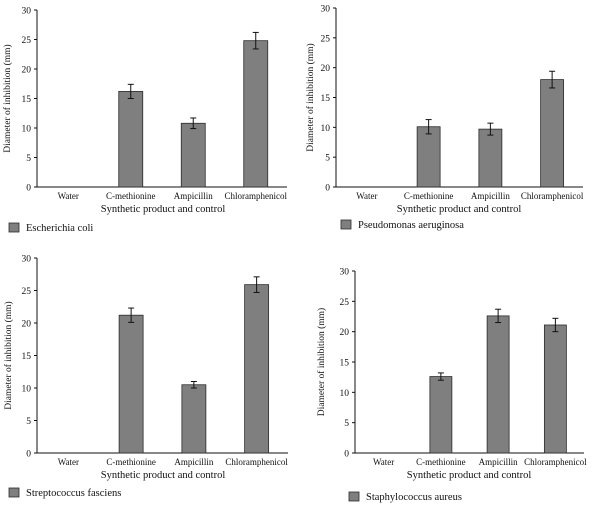 The height and width of the screenshot is (507, 600). I want to click on legend-label: Staphylococcus aureus, so click(414, 497).